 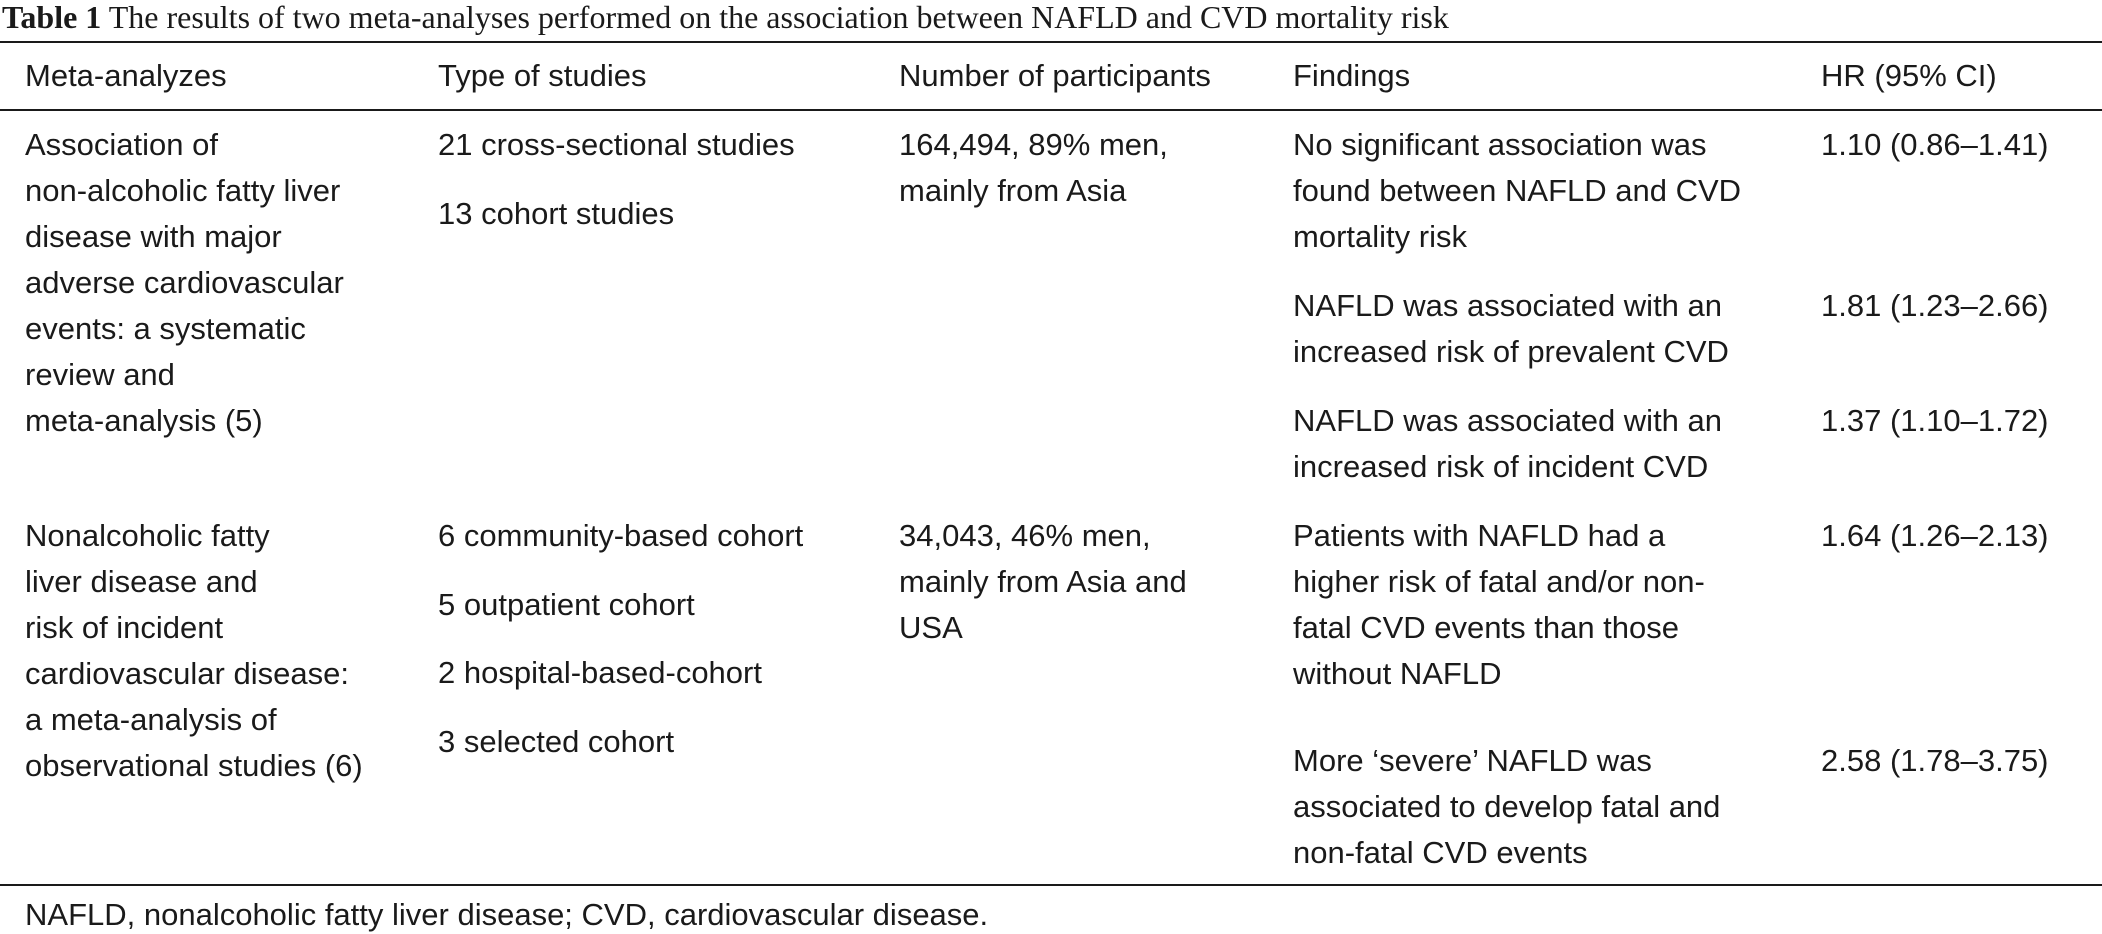 I want to click on row2-participants-line: 34,043, 46% men,, so click(x=1025, y=535).